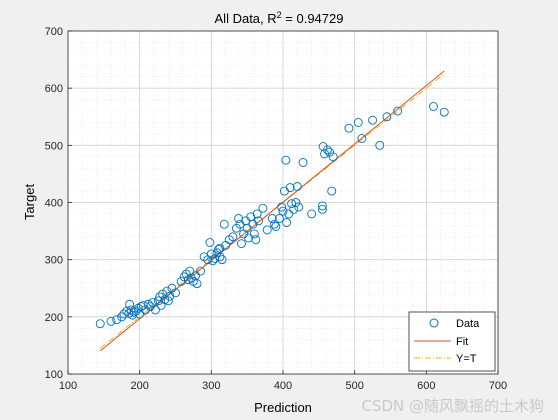  Describe the element at coordinates (466, 359) in the screenshot. I see `legend-yt-label: Y=T` at that location.